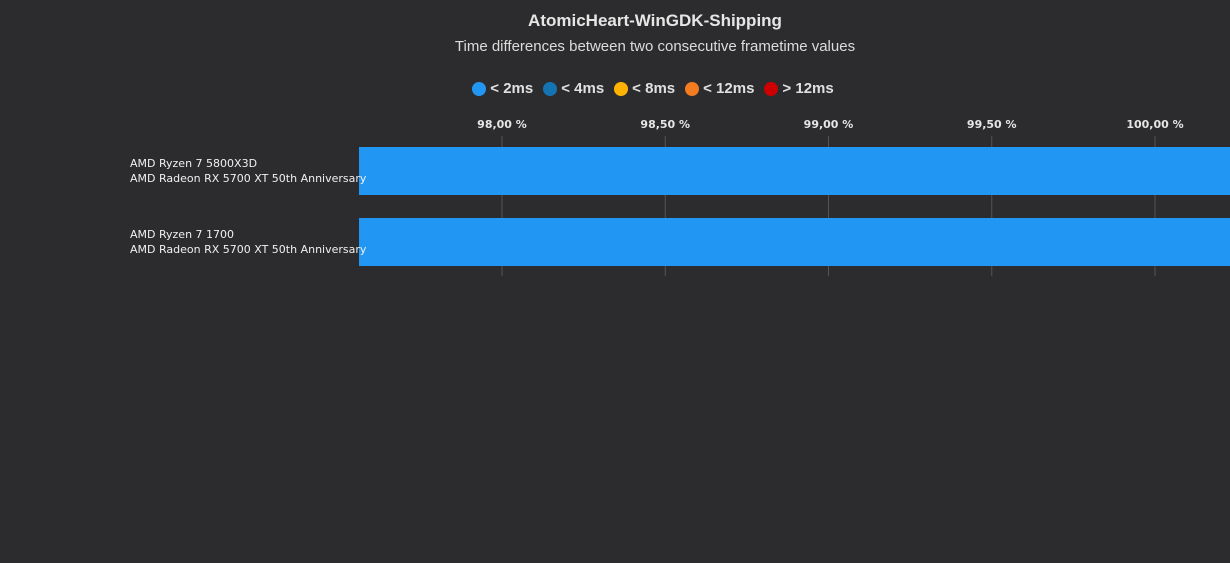  I want to click on legend-item: < 8ms, so click(644, 88).